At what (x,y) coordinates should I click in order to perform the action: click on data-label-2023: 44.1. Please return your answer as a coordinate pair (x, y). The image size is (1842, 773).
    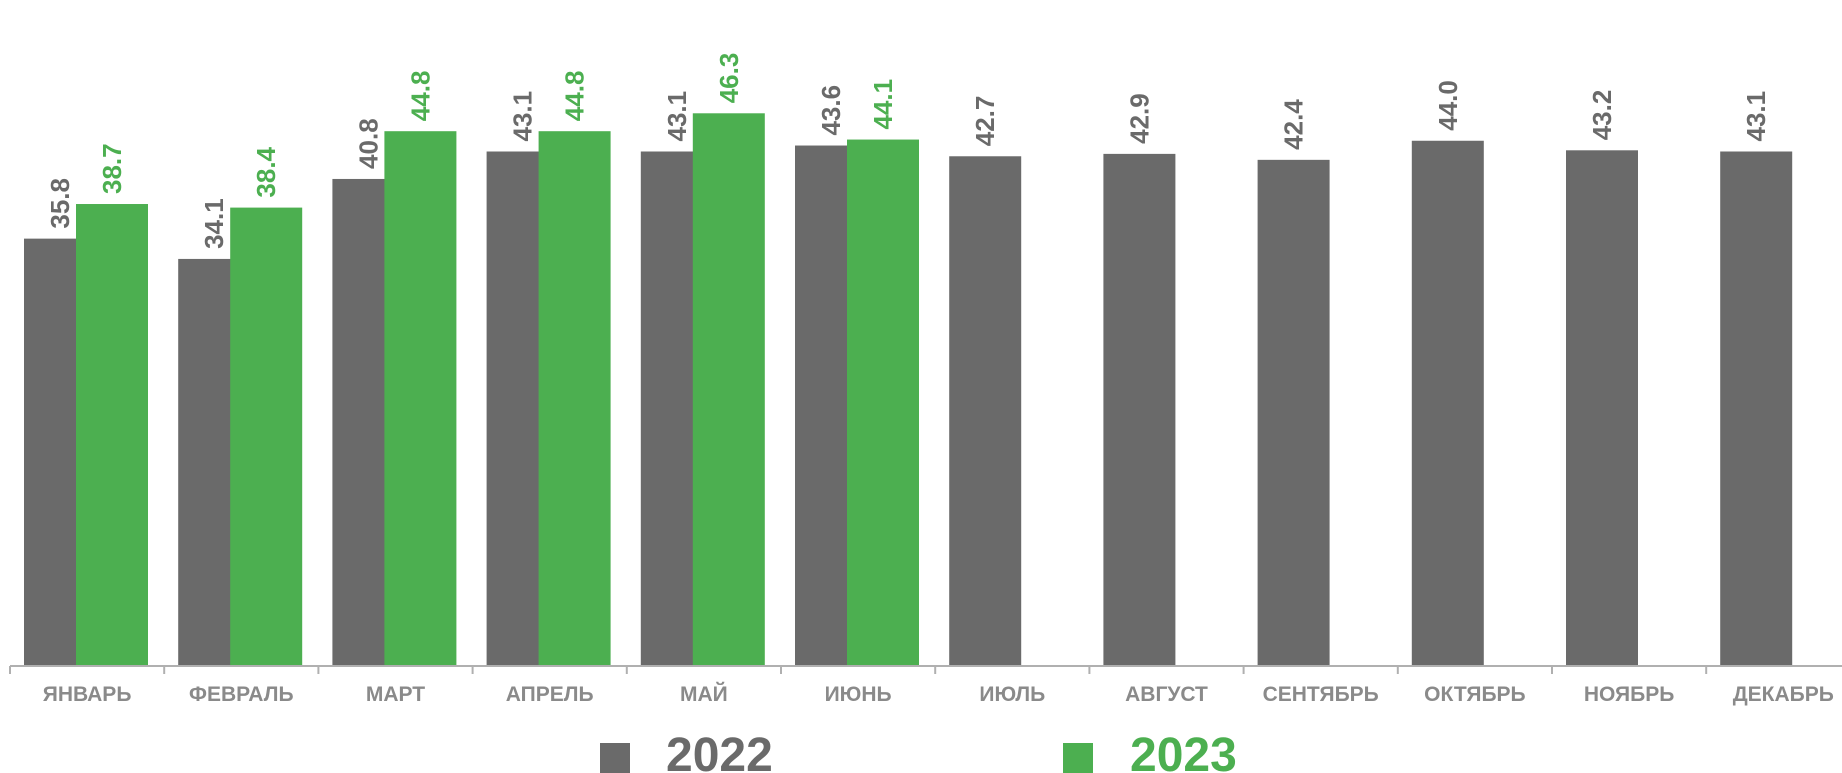
    Looking at the image, I should click on (883, 104).